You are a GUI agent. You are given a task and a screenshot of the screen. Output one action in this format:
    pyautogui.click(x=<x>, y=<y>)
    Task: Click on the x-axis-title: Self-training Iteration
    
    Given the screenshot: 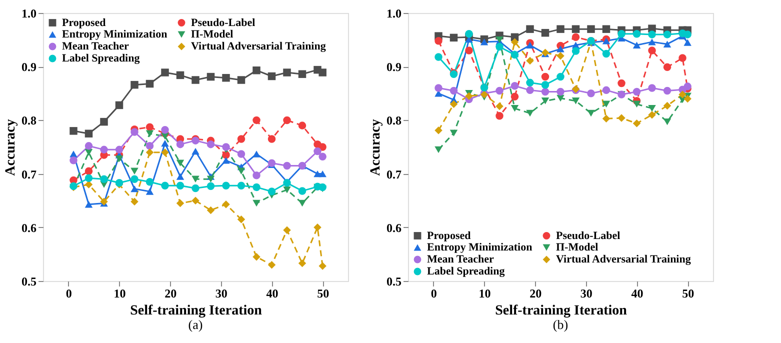 What is the action you would take?
    pyautogui.click(x=561, y=311)
    